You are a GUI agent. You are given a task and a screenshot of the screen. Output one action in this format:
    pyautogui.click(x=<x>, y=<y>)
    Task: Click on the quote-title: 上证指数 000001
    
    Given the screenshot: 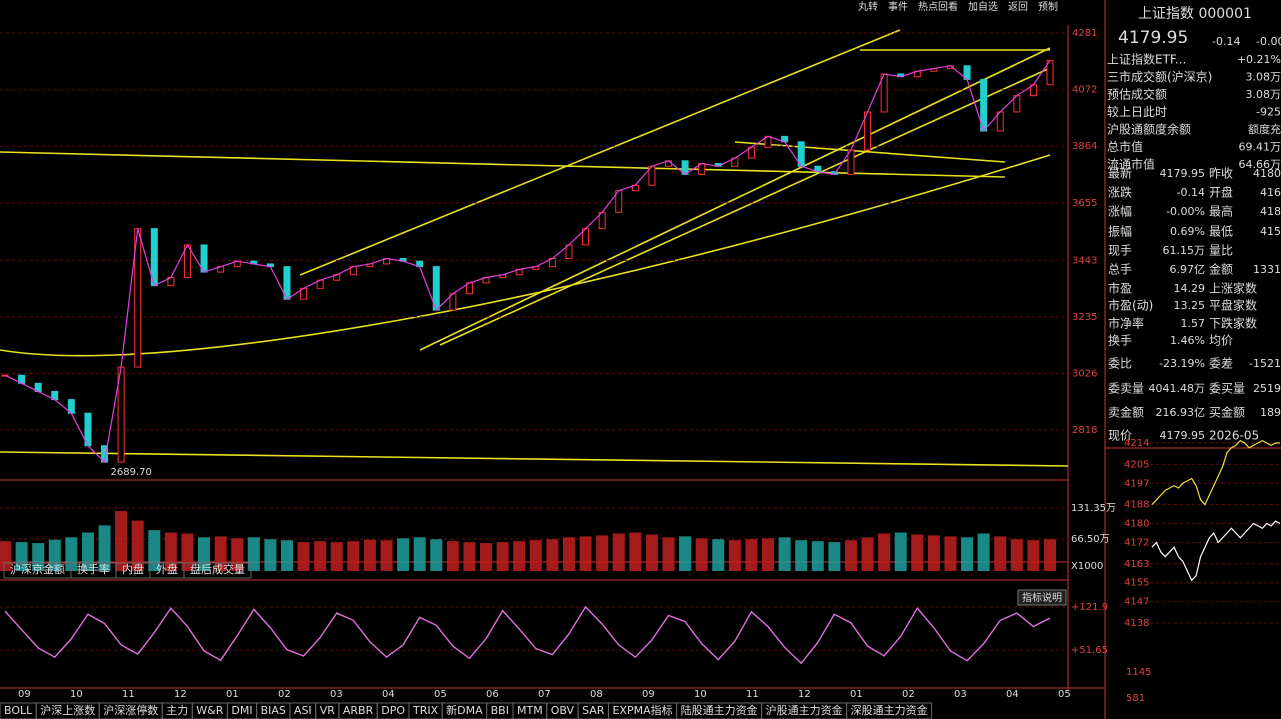 What is the action you would take?
    pyautogui.click(x=1195, y=14)
    